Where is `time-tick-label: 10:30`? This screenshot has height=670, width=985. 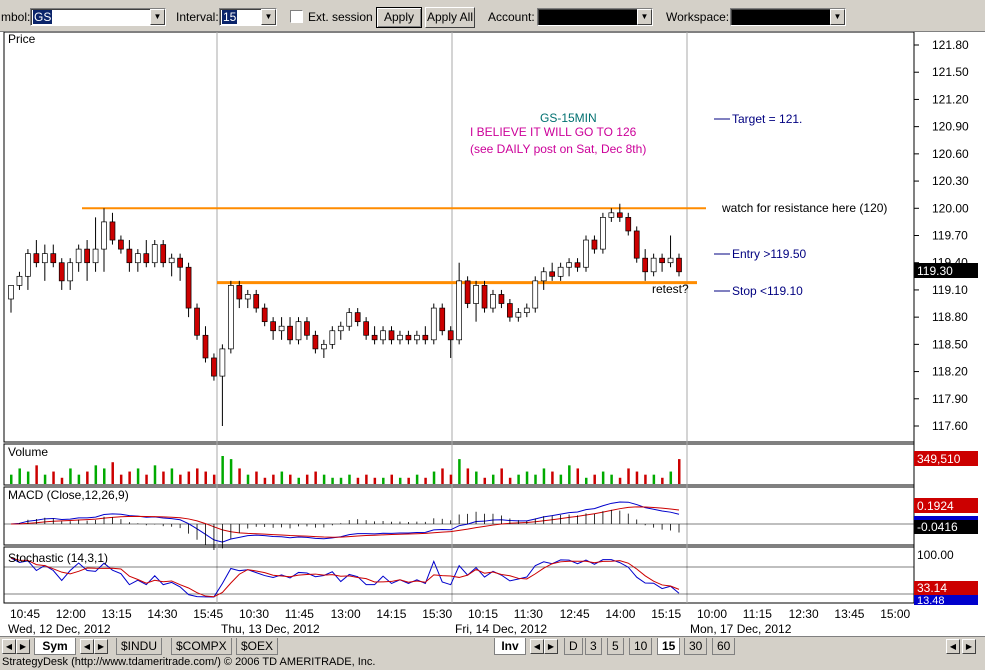
time-tick-label: 10:30 is located at coordinates (254, 614).